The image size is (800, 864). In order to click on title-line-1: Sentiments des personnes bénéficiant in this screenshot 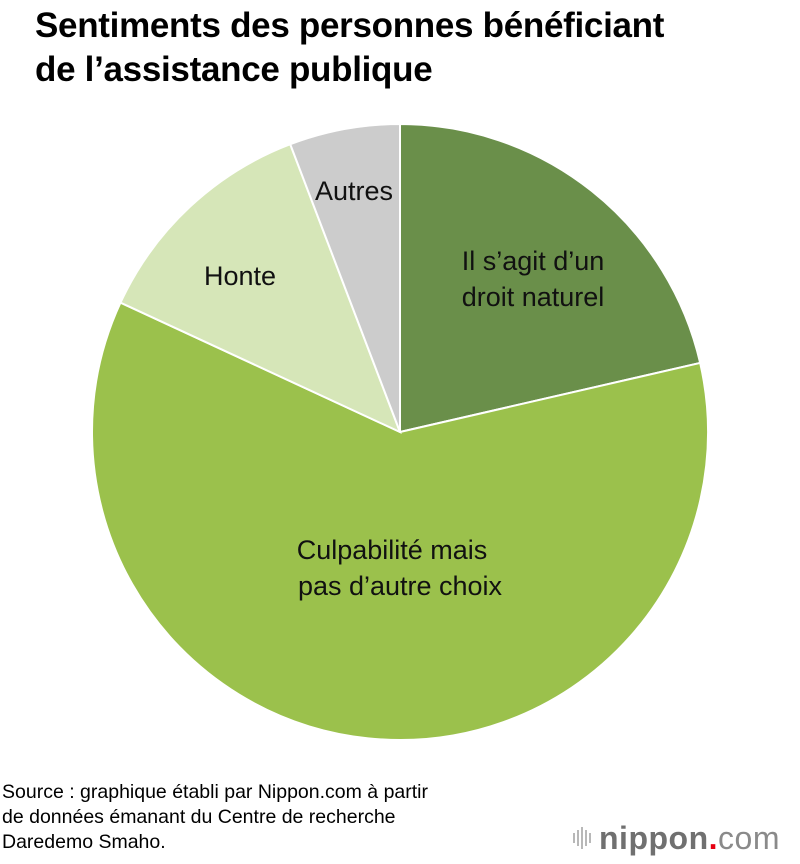, I will do `click(350, 25)`.